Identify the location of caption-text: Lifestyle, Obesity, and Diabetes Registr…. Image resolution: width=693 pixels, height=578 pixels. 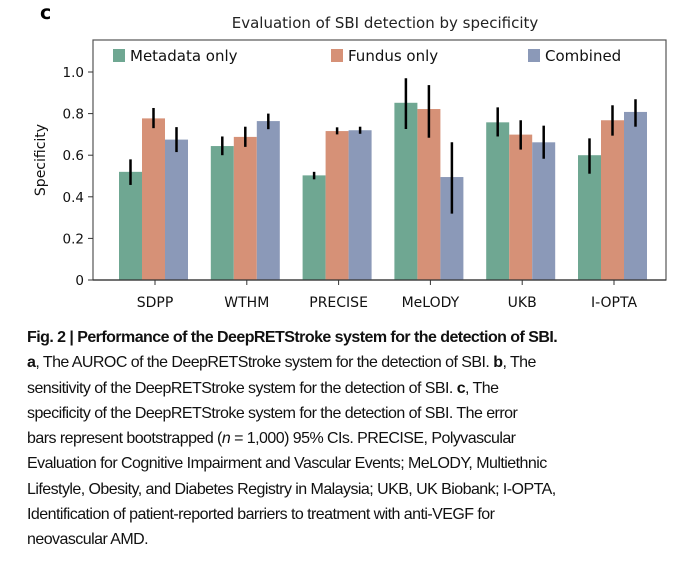
(291, 489).